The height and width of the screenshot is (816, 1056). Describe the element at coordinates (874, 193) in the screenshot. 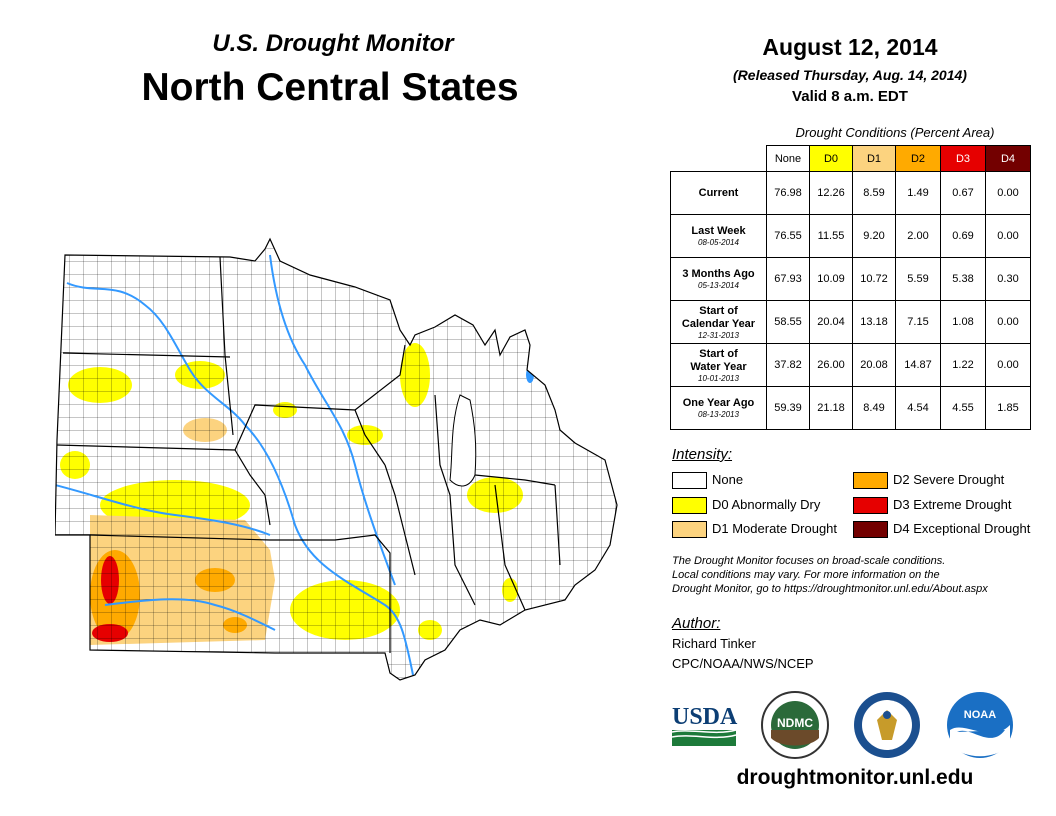

I see `table-cell: 8.59` at that location.